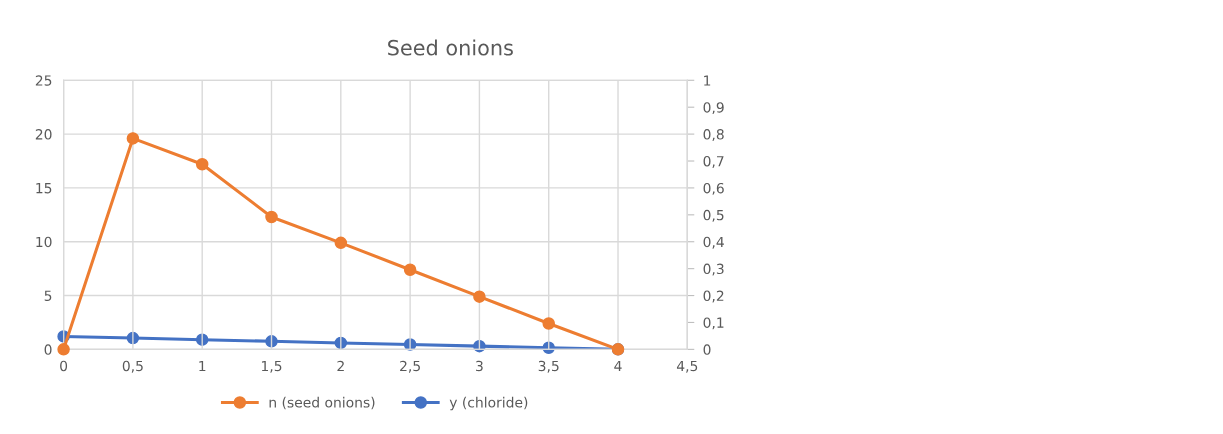 The width and height of the screenshot is (1223, 434). I want to click on y-tick-label: 5, so click(48, 296).